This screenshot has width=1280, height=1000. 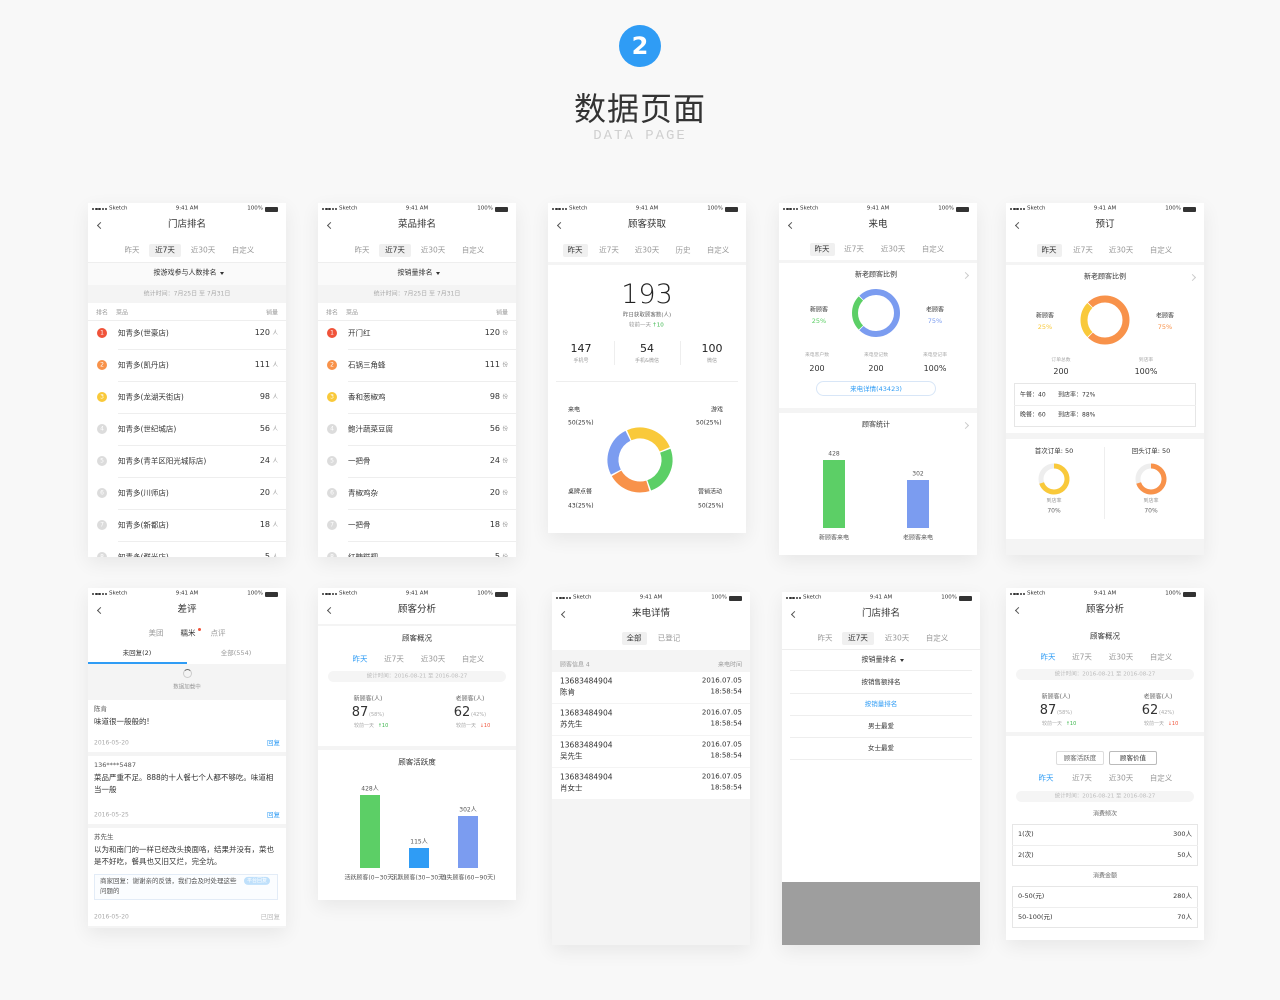 What do you see at coordinates (881, 747) in the screenshot?
I see `sort-option: 女士最爱` at bounding box center [881, 747].